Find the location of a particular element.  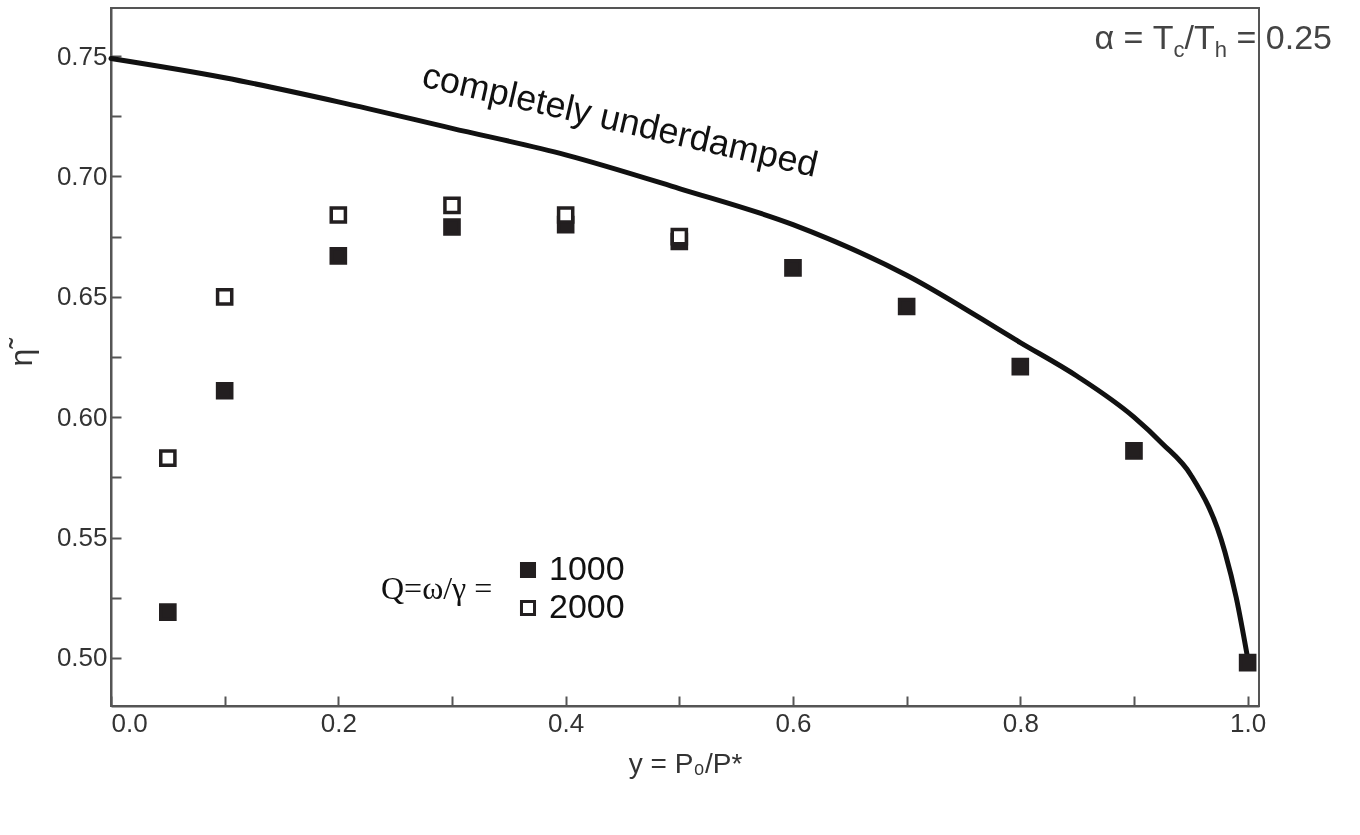

annotation: α = T$_{c}$/T$_{h}$ = 0.25 is located at coordinates (1213, 40).